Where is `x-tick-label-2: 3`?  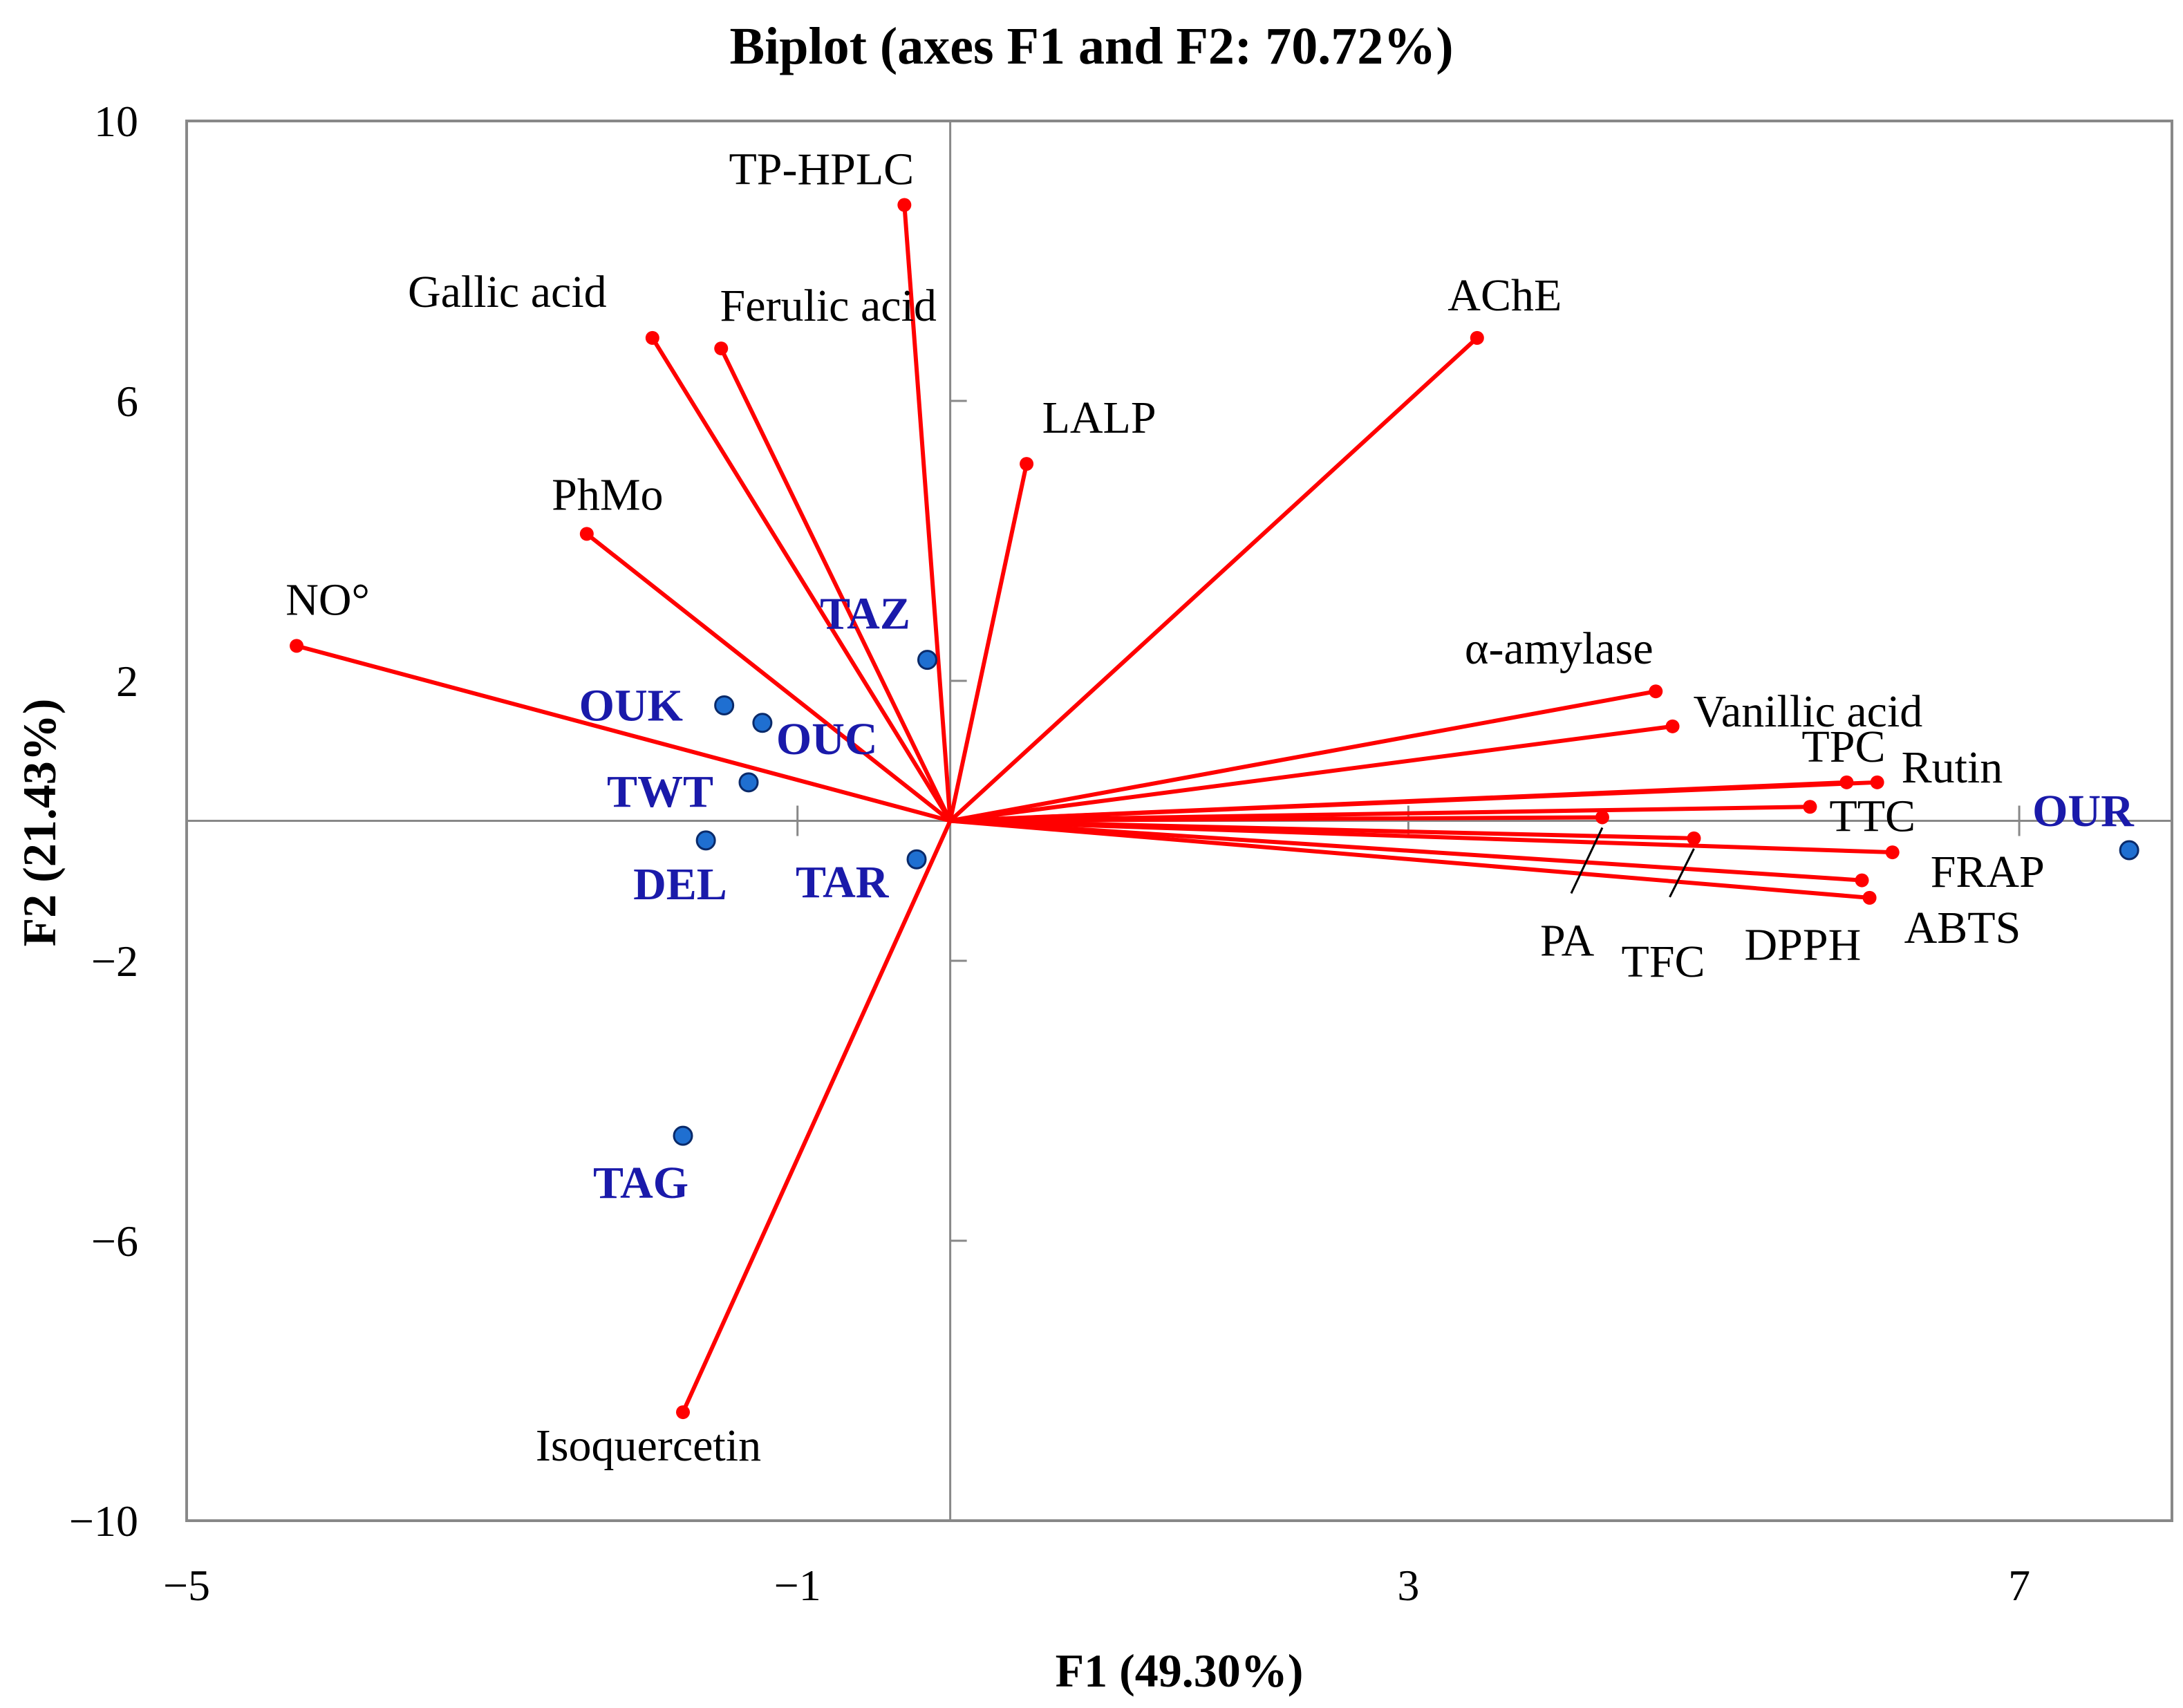
x-tick-label-2: 3 is located at coordinates (1408, 1585).